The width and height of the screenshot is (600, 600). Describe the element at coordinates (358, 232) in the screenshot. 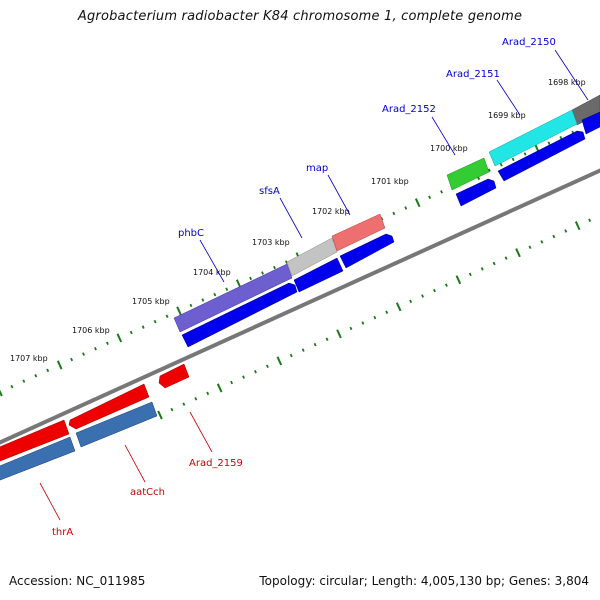

I see `gene-map` at that location.